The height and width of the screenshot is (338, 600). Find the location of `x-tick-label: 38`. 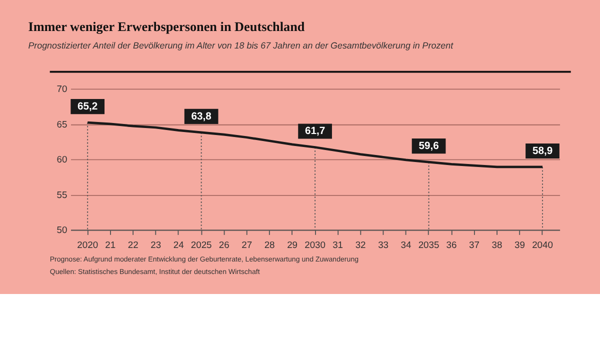

x-tick-label: 38 is located at coordinates (497, 244).